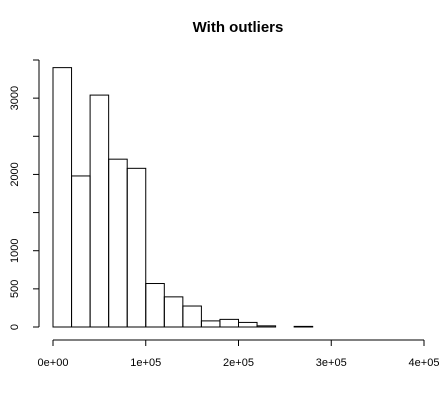 This screenshot has width=448, height=400. What do you see at coordinates (145, 363) in the screenshot?
I see `x-tick-label: 1e+05` at bounding box center [145, 363].